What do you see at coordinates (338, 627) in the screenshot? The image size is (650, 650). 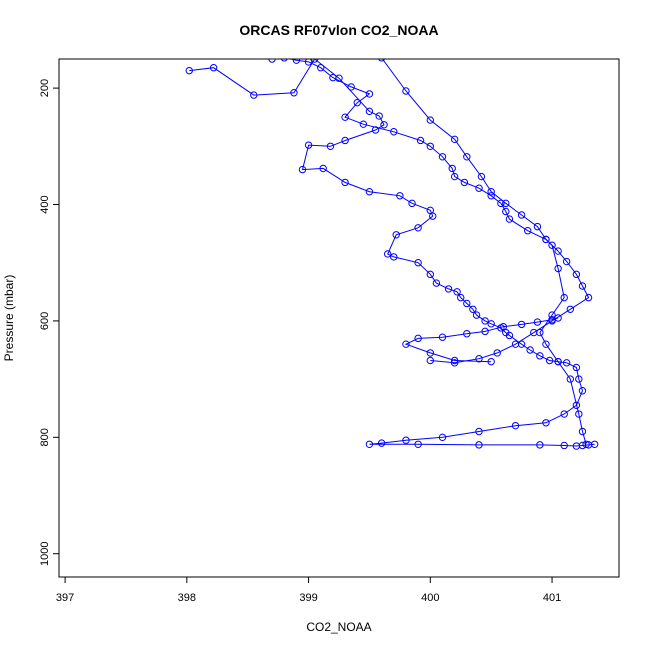 I see `x-axis-label: CO2_NOAA` at bounding box center [338, 627].